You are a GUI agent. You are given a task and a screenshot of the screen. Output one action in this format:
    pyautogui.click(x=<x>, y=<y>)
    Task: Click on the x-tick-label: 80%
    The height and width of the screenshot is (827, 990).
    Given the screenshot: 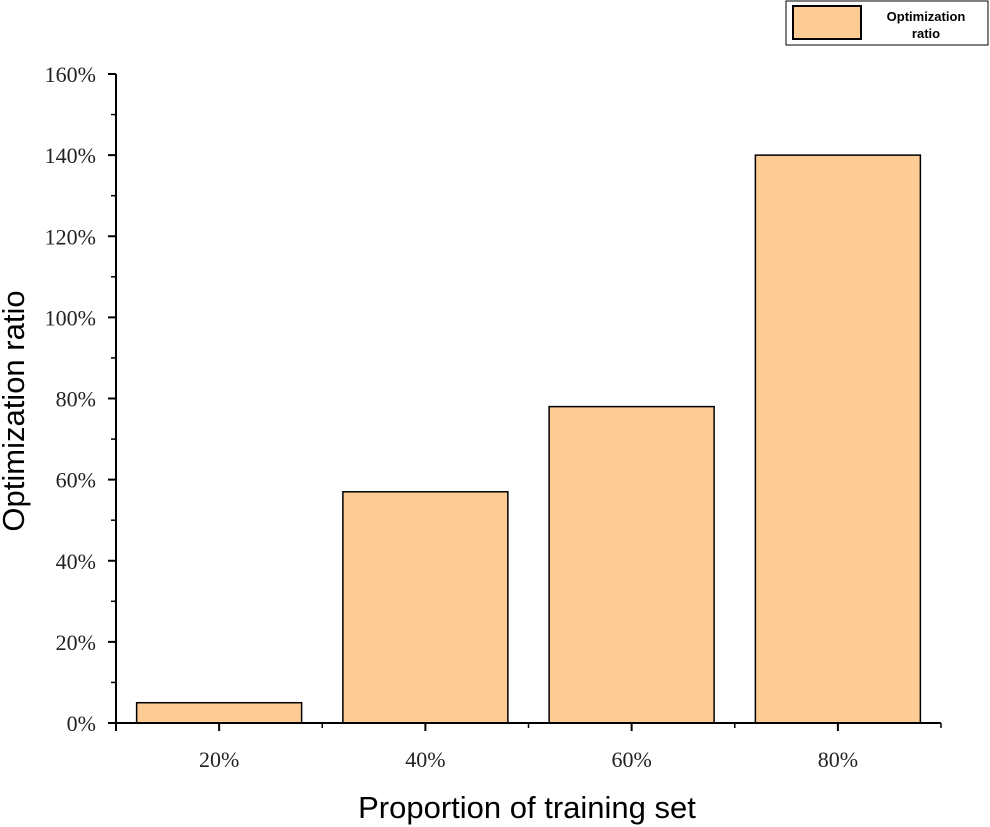 What is the action you would take?
    pyautogui.click(x=838, y=759)
    